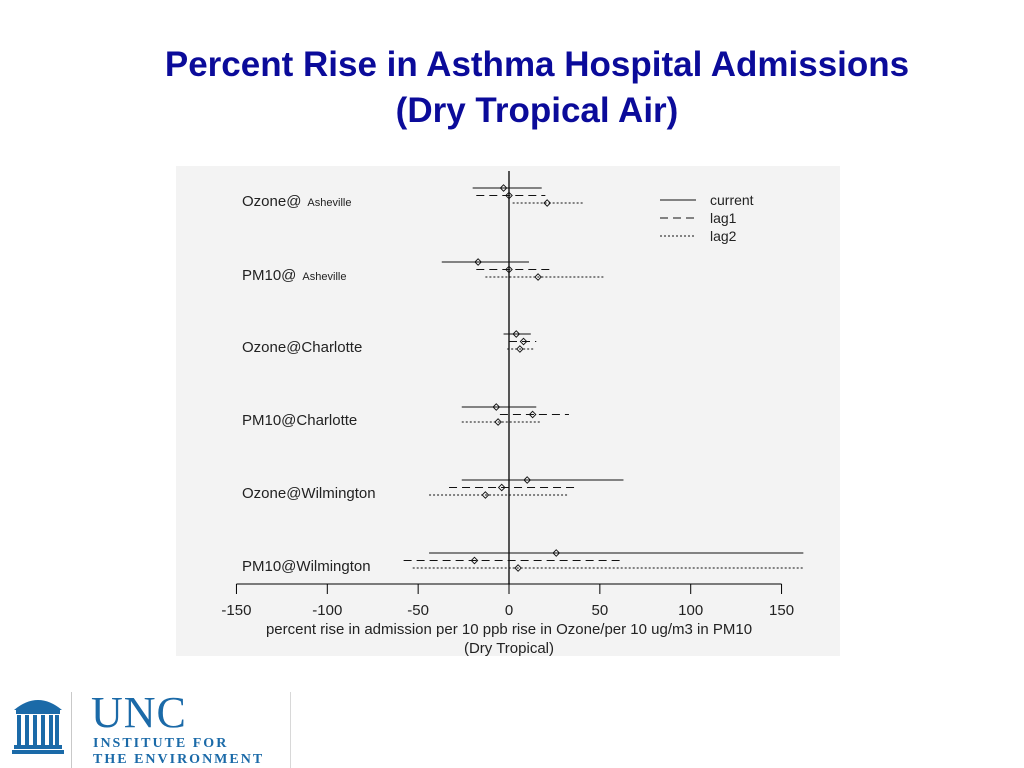 This screenshot has width=1024, height=768. I want to click on x-tick-label: 0, so click(509, 610).